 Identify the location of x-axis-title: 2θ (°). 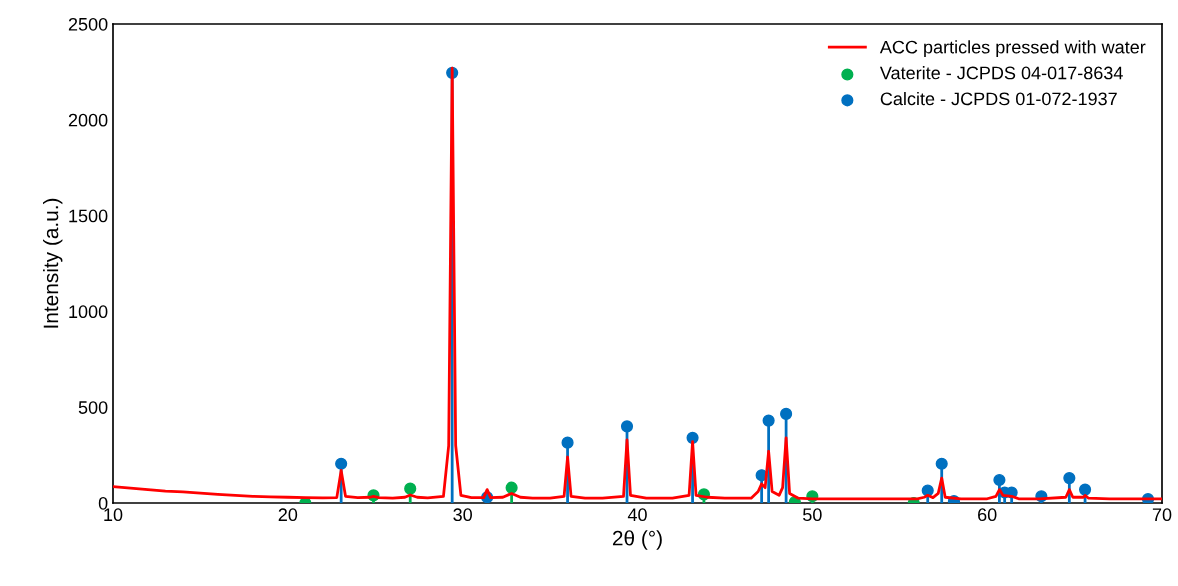
(637, 540).